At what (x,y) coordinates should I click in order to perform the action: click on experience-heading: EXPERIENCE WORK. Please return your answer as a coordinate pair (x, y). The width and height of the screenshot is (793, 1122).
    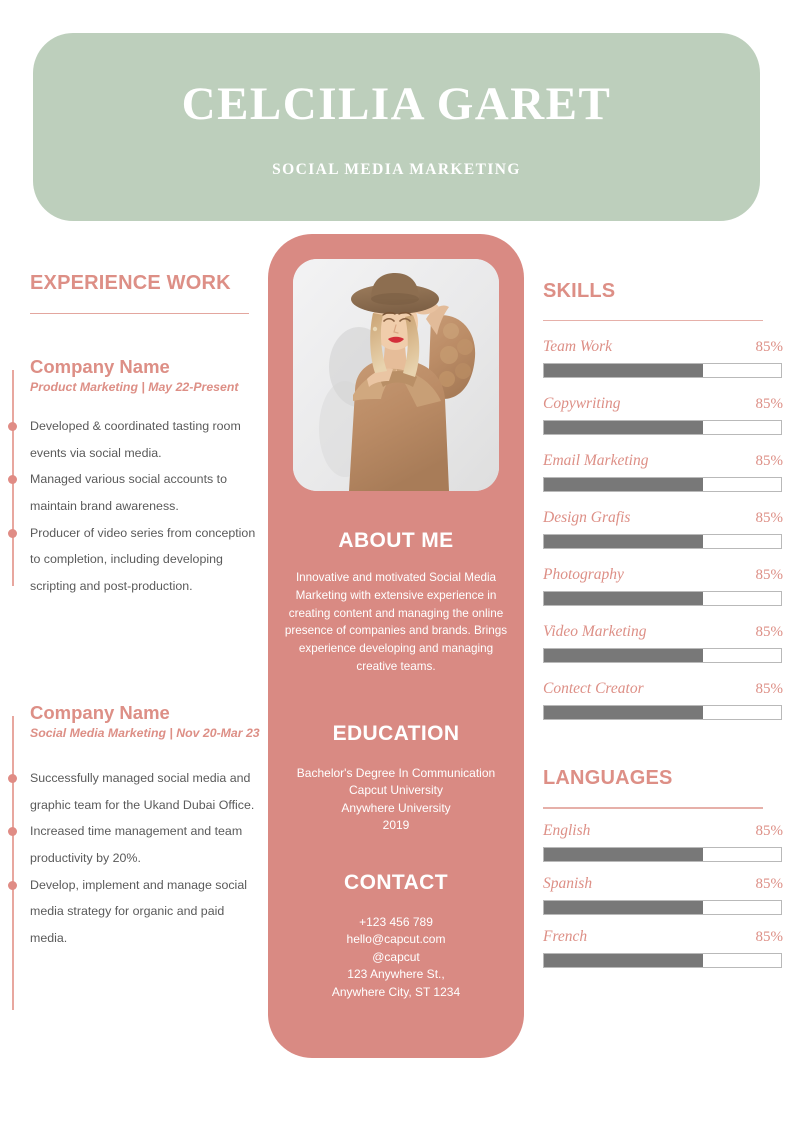
    Looking at the image, I should click on (130, 283).